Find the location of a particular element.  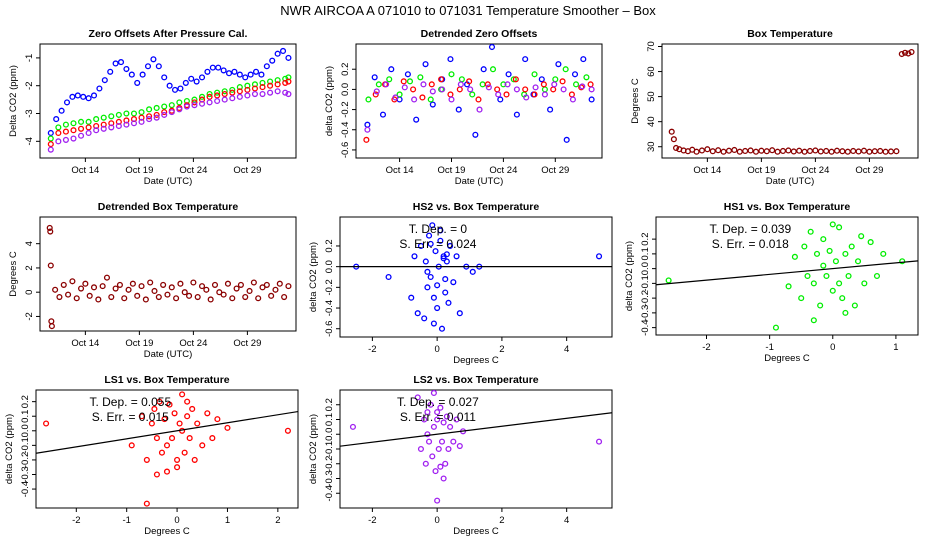

fit-annotation: S. Err. = 0.011 is located at coordinates (438, 417).